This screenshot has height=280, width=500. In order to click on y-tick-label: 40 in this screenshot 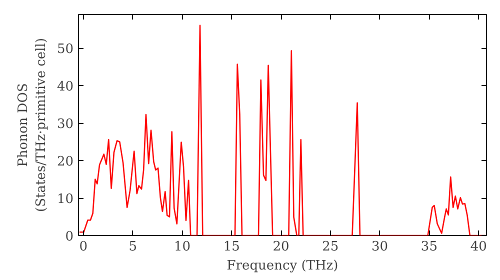, I will do `click(65, 87)`.